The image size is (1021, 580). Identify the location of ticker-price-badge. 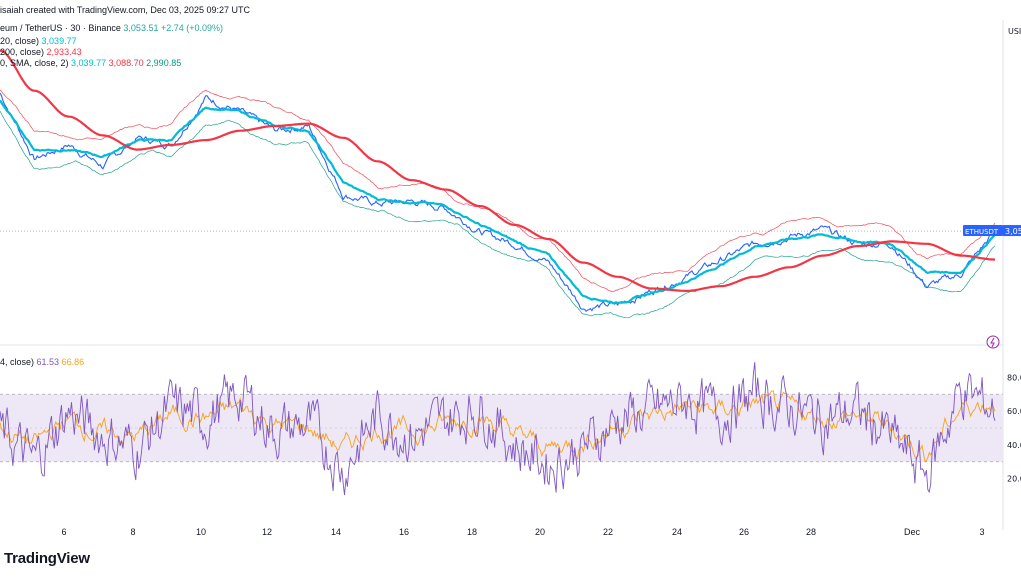
(1012, 231).